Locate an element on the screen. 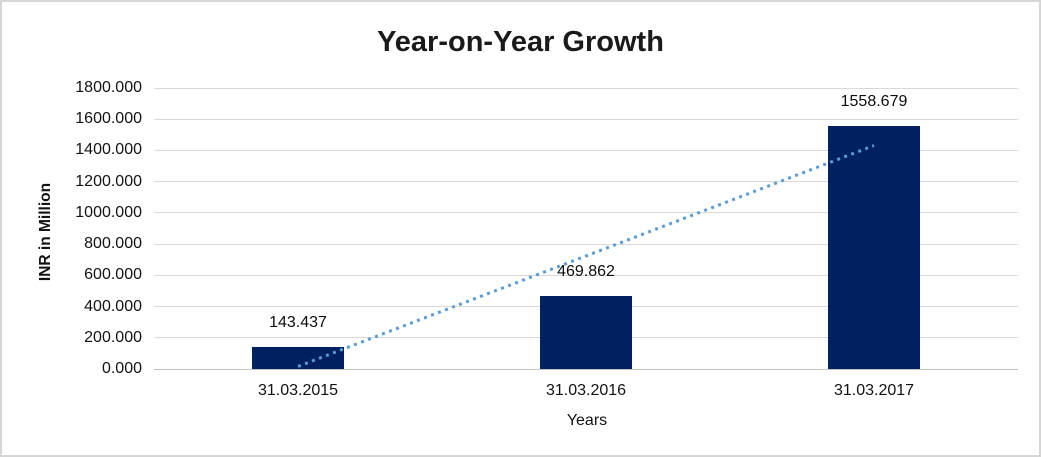  y-tick-label-0: 0.000 is located at coordinates (121, 368).